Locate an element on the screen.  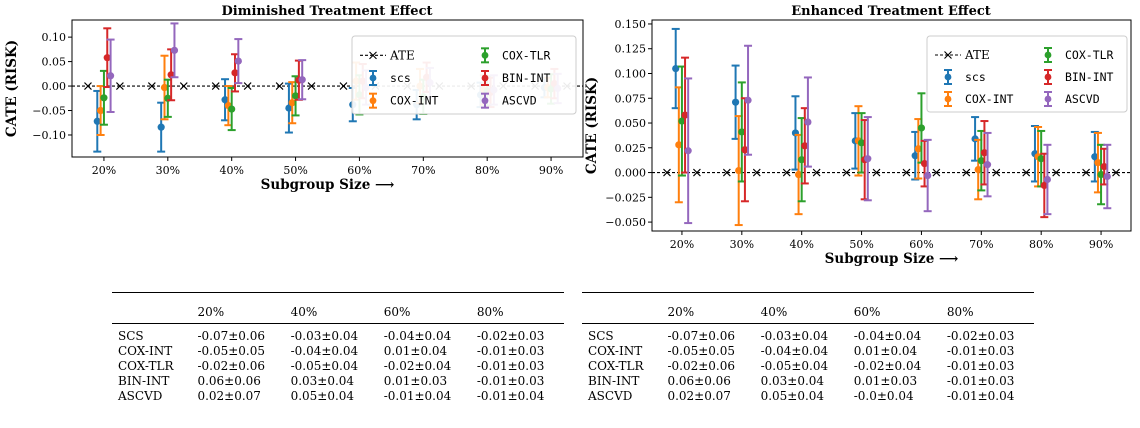
legend-label: ASCVD is located at coordinates (1082, 99).